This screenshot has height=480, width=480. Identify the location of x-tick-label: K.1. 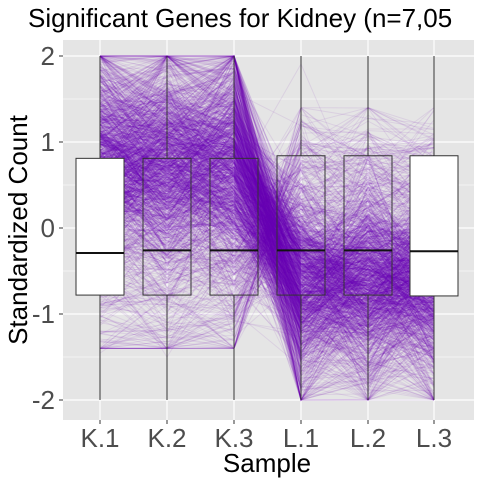
(99, 438).